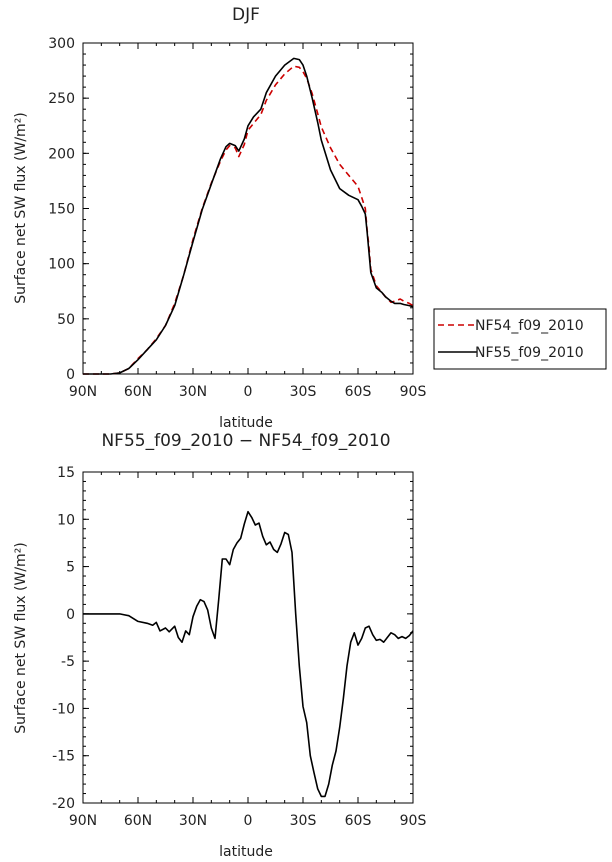  I want to click on y-axis-label-top: Surface net SW flux (W/m²), so click(21, 208).